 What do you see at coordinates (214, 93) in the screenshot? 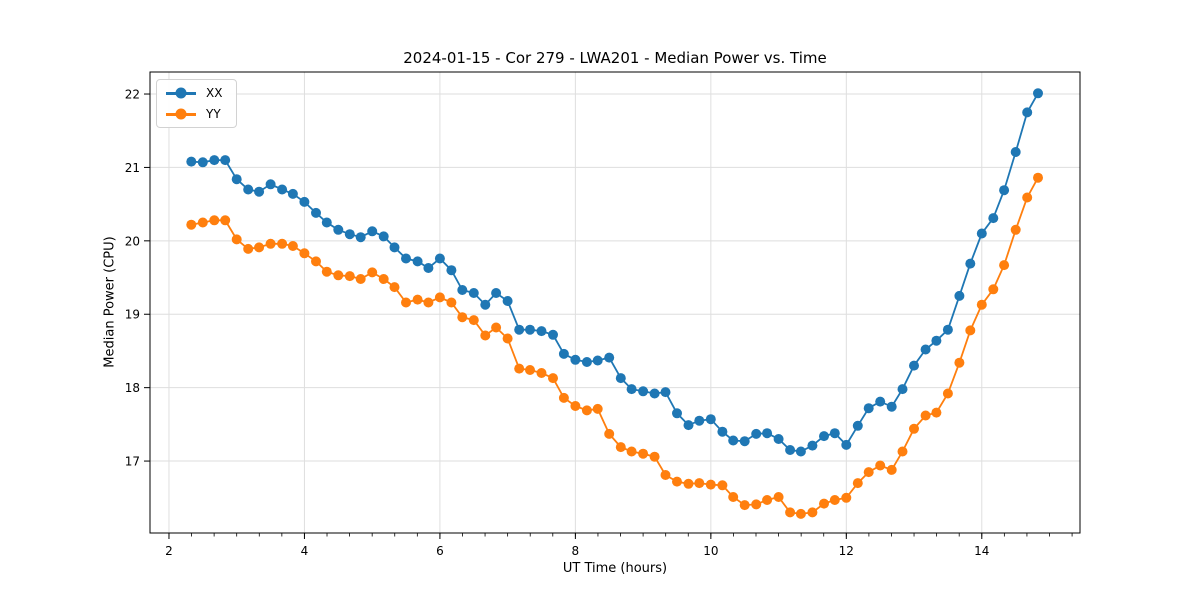
I see `legend-label: XX` at bounding box center [214, 93].